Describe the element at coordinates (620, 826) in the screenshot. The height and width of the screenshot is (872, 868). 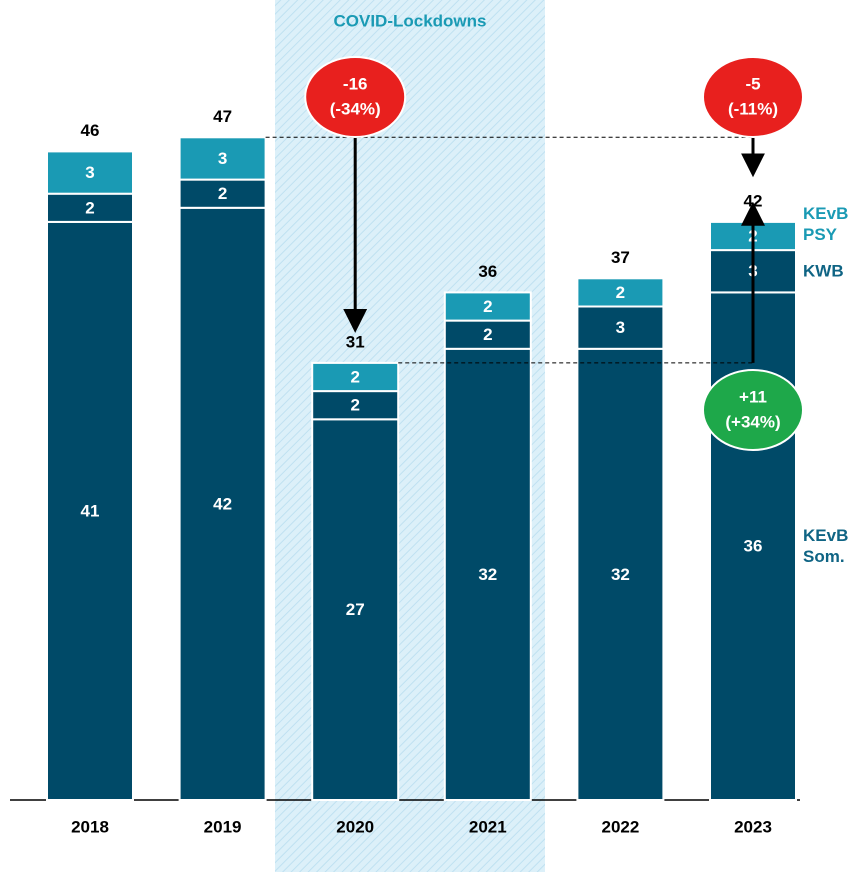
I see `x-tick-label: 2022` at that location.